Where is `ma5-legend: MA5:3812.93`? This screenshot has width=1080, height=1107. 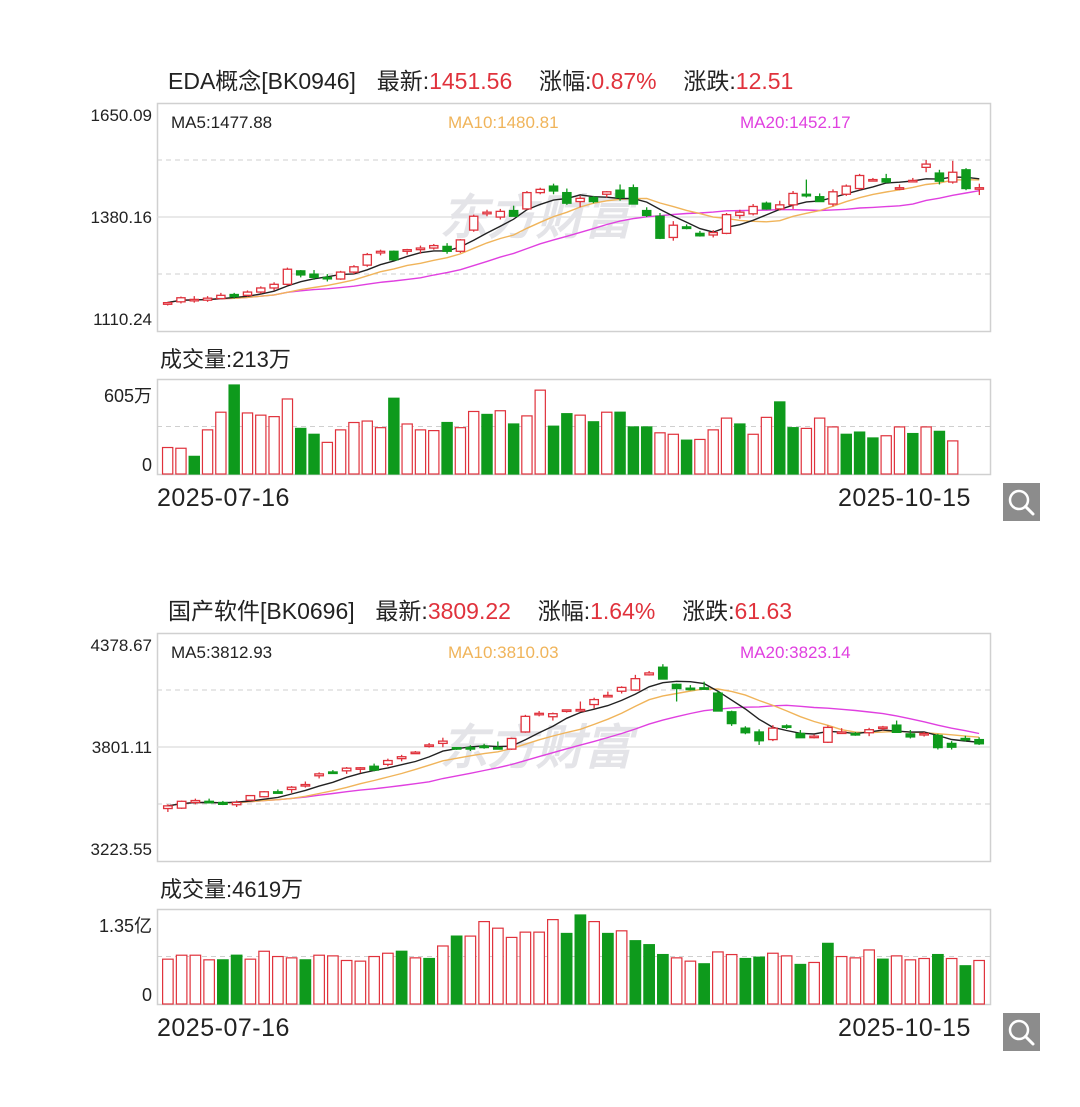 ma5-legend: MA5:3812.93 is located at coordinates (222, 652).